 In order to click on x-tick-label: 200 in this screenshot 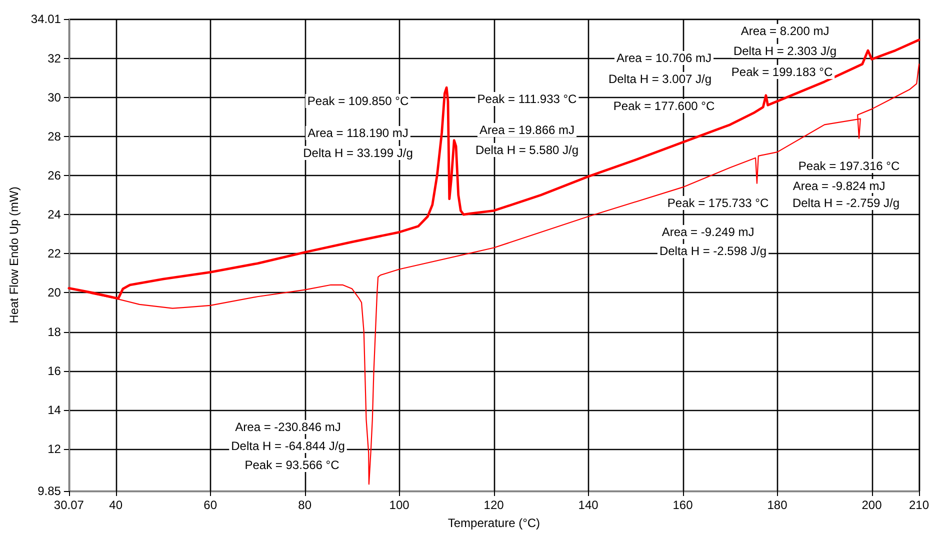, I will do `click(872, 505)`.